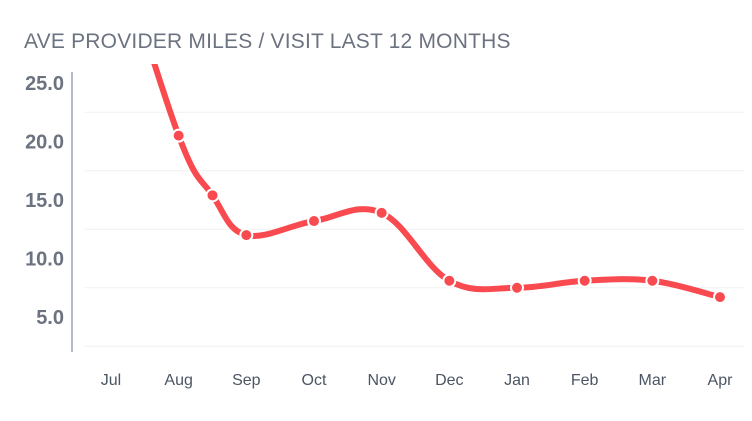 This screenshot has height=421, width=752. What do you see at coordinates (178, 380) in the screenshot?
I see `x-tick-label: Aug` at bounding box center [178, 380].